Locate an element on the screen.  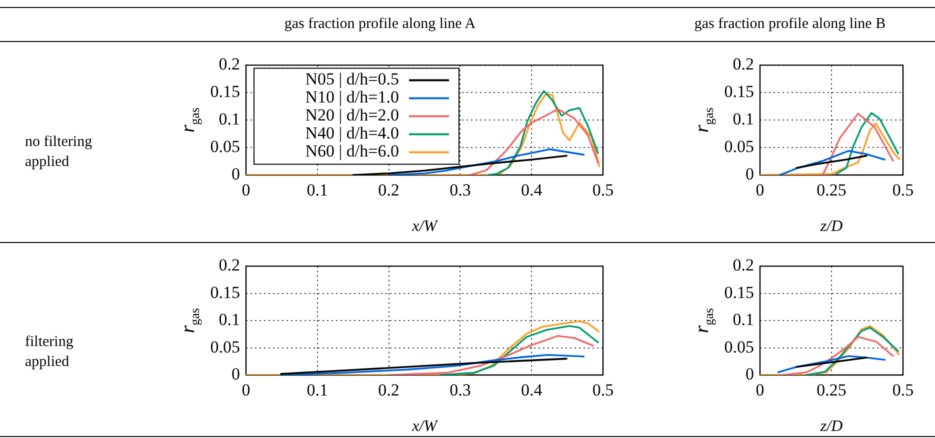
legend-label: N40 | d/h=4.0 is located at coordinates (352, 133).